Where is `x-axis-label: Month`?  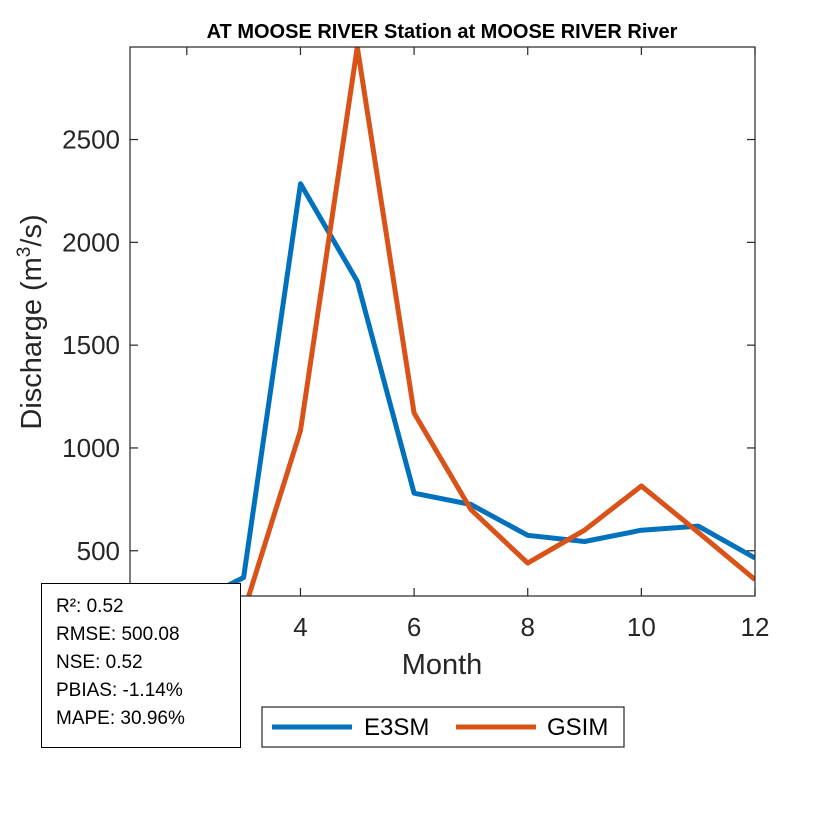 x-axis-label: Month is located at coordinates (442, 665).